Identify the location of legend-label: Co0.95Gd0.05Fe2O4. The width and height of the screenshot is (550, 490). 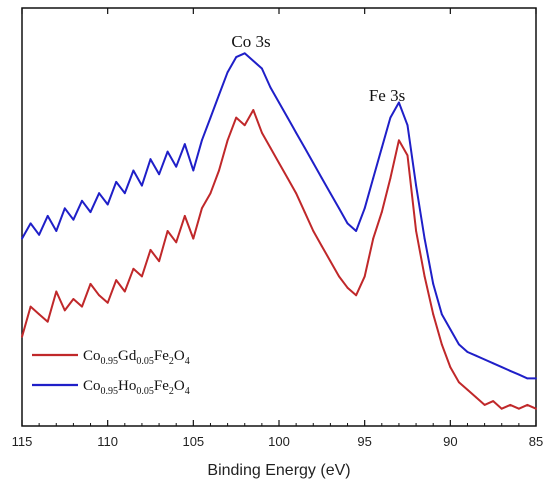
(136, 357).